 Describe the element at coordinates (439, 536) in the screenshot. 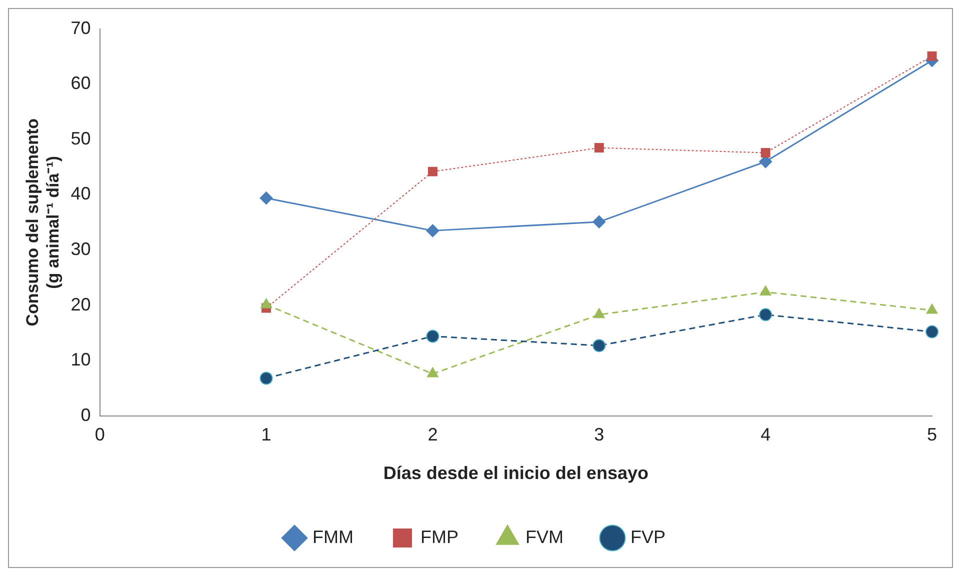

I see `legend-label: FMP` at that location.